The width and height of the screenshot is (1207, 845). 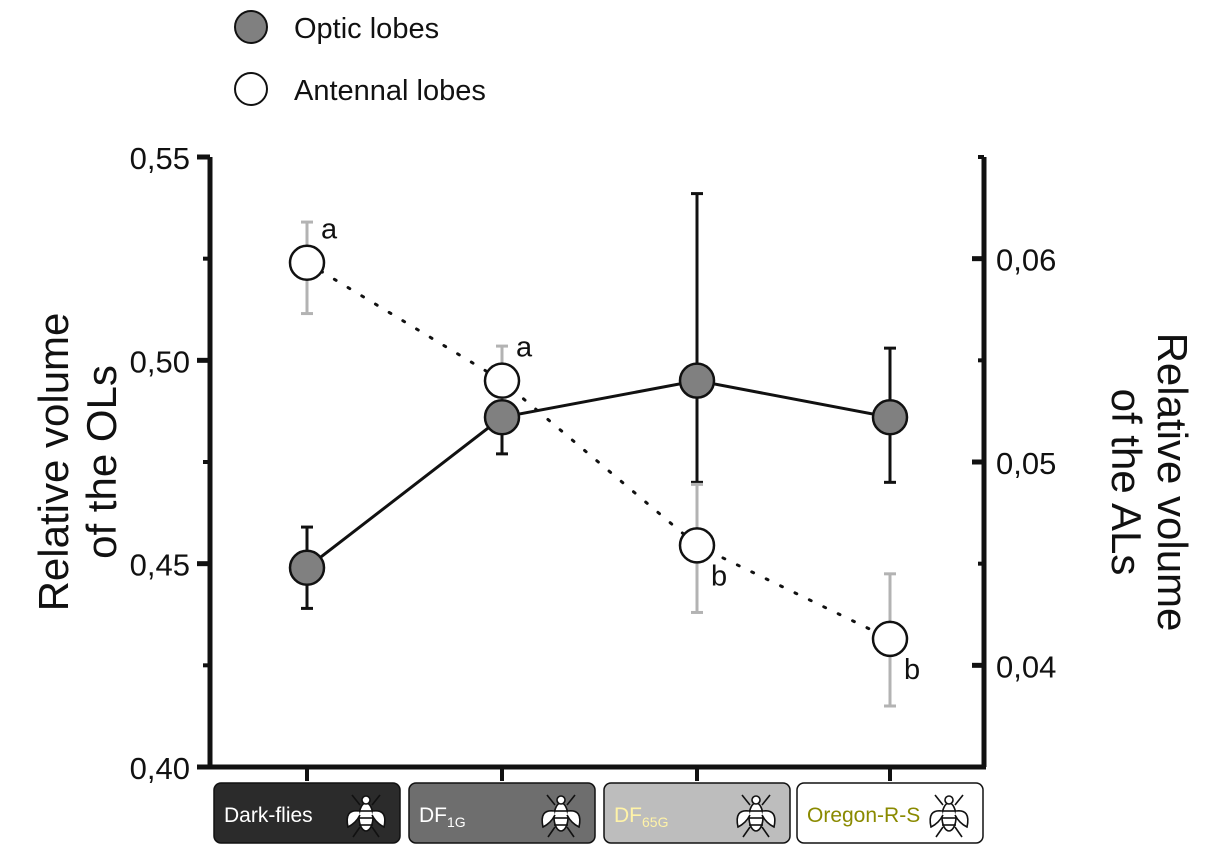 I want to click on right-y-ticks: 0,04 0,05 0,06, so click(x=1014, y=462).